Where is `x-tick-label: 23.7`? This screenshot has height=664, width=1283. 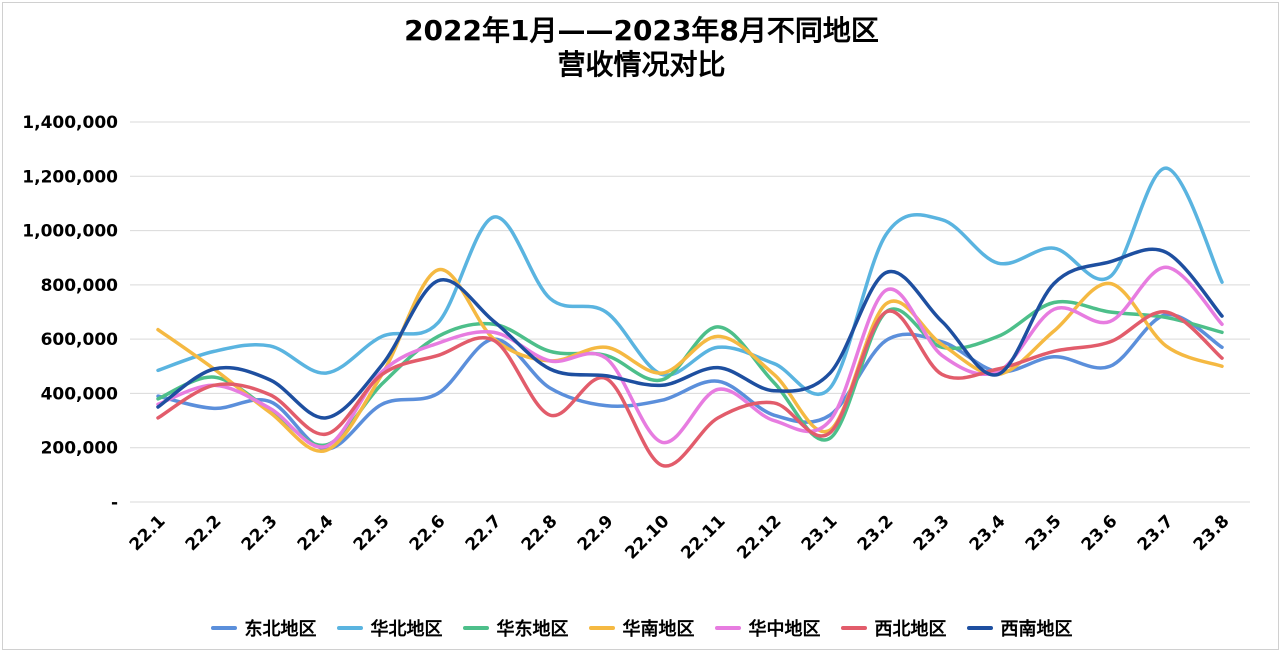 x-tick-label: 23.7 is located at coordinates (1156, 533).